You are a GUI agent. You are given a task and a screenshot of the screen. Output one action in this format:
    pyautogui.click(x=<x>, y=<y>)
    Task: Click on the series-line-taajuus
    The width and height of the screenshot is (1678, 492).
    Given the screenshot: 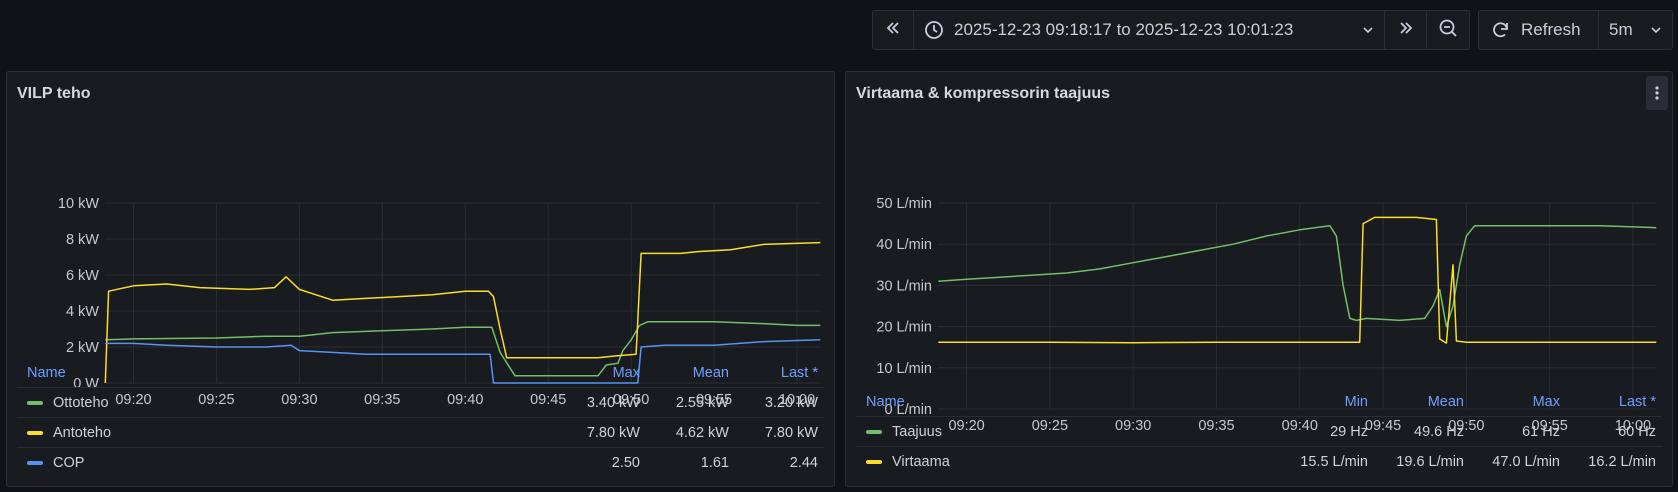 What is the action you would take?
    pyautogui.click(x=1297, y=276)
    